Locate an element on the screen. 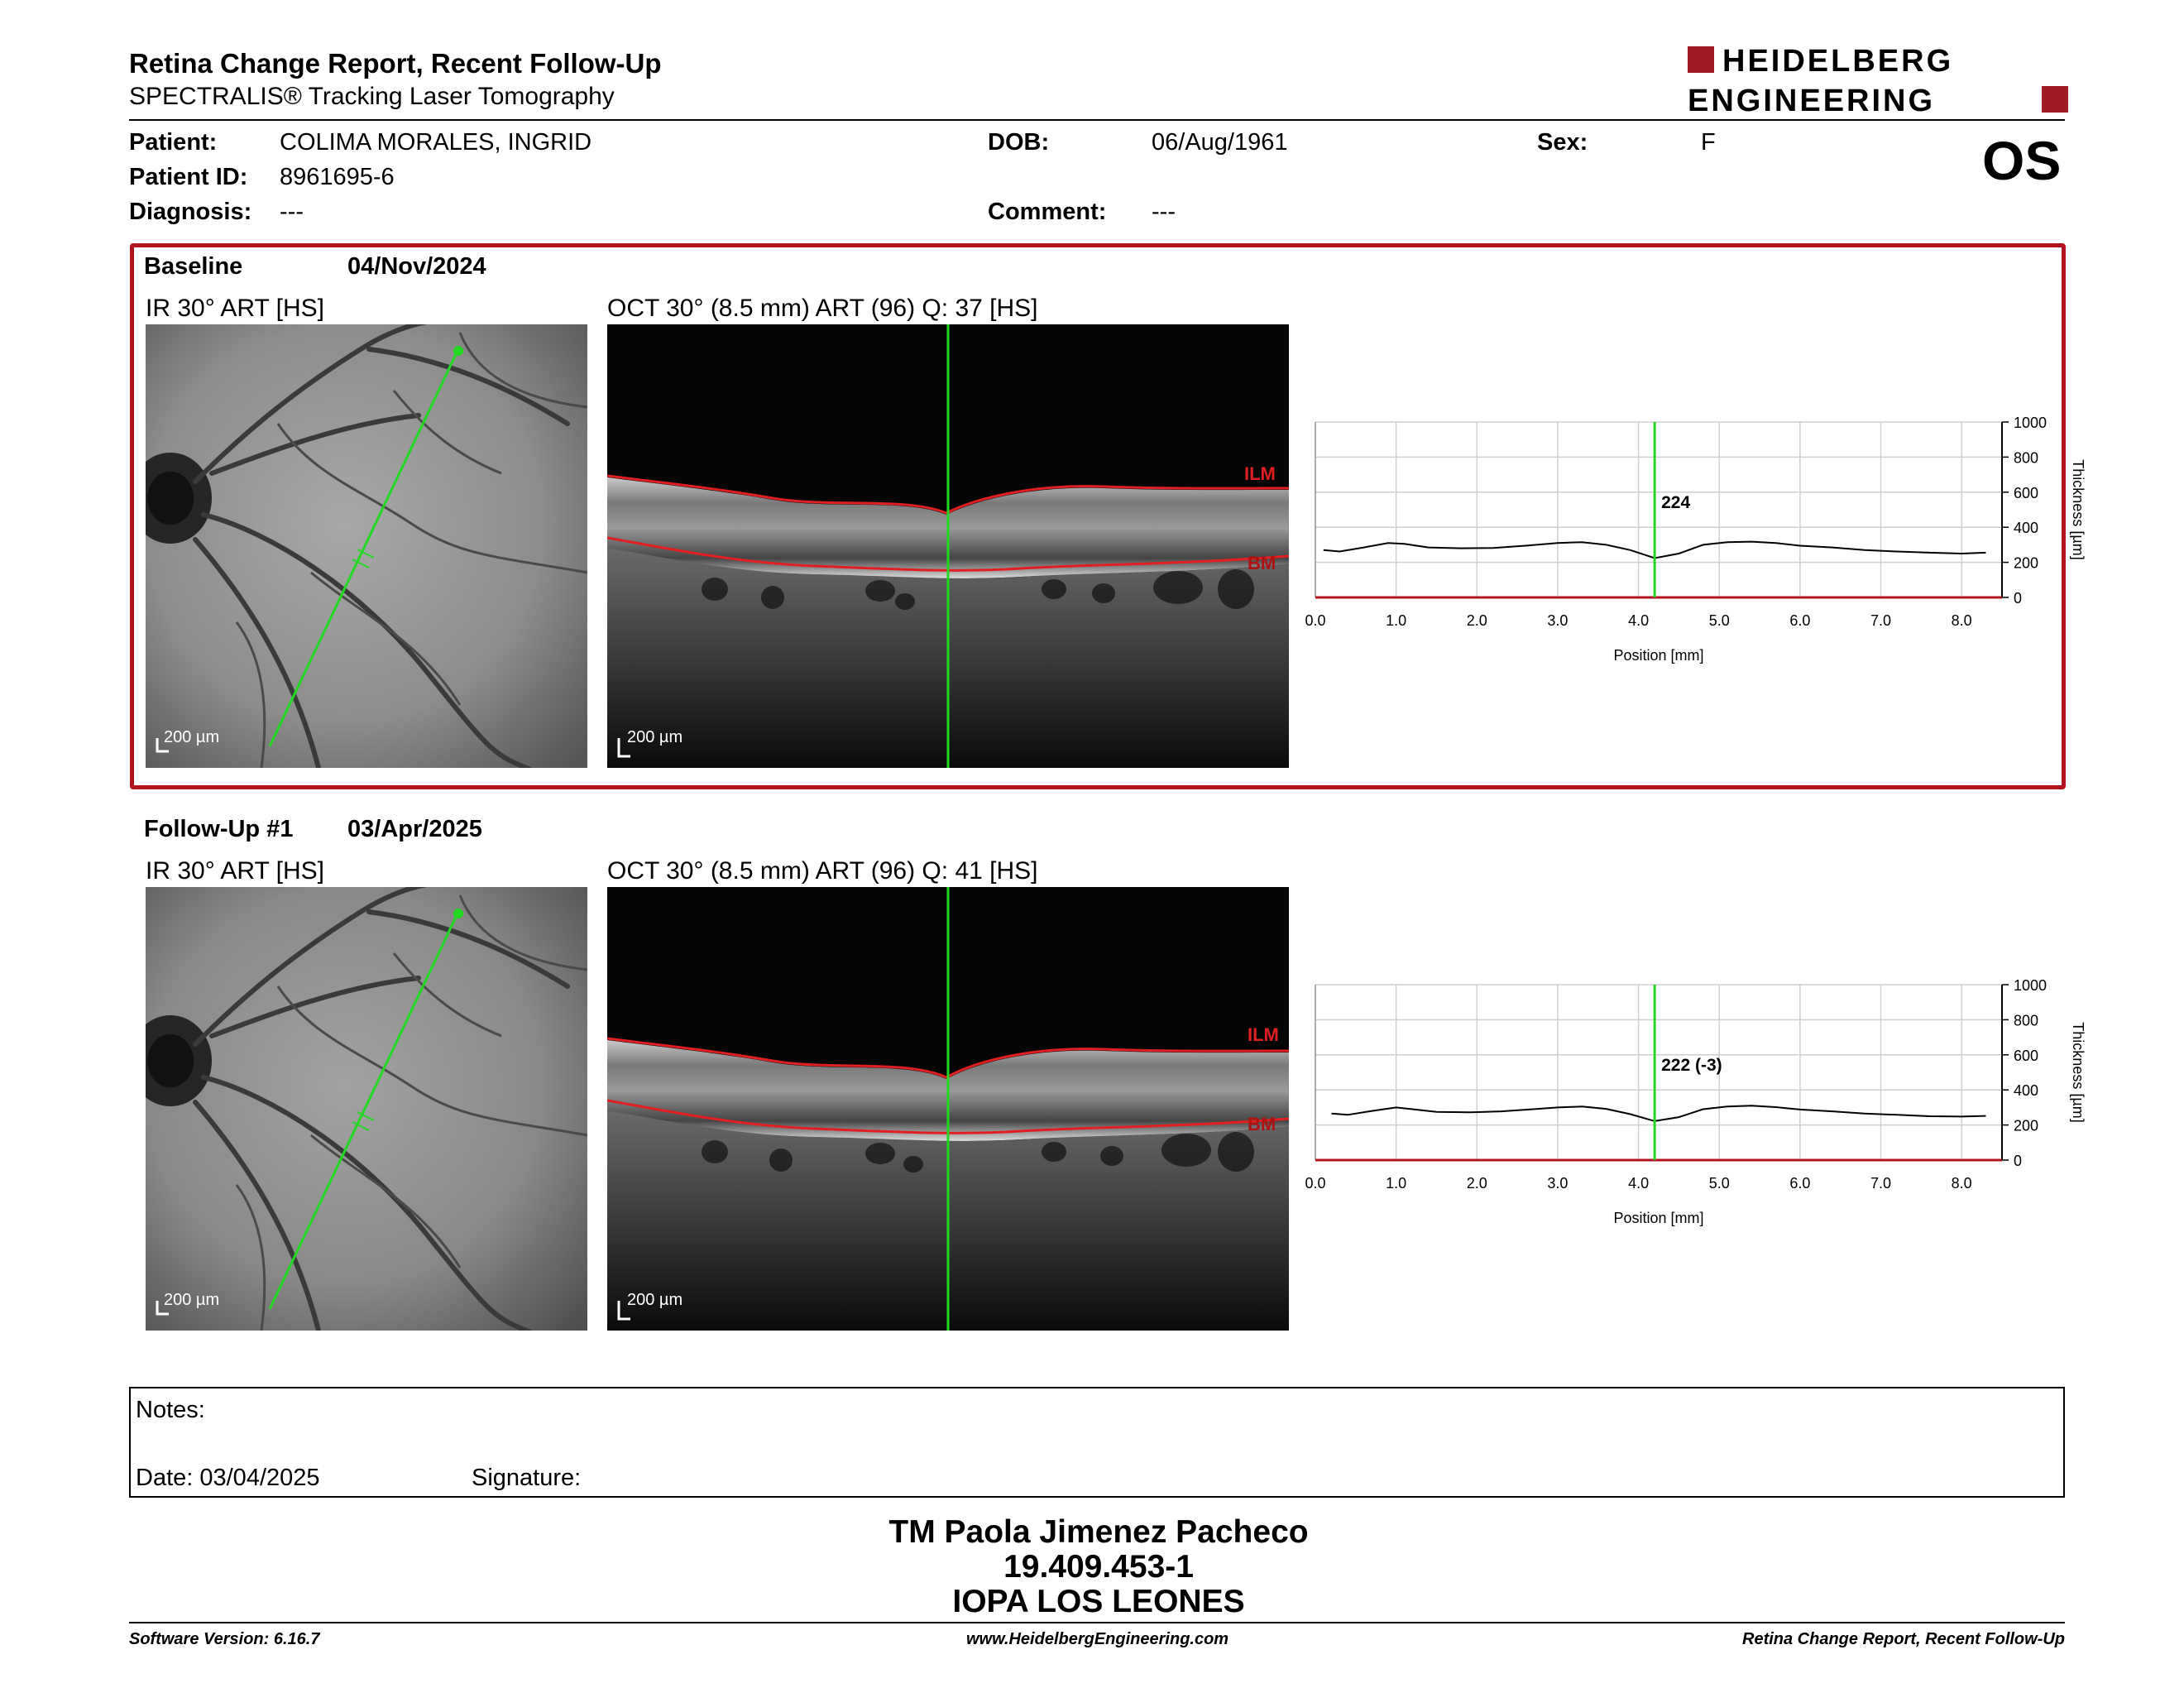 The width and height of the screenshot is (2184, 1688). baseline-oct-scalebar: 200 µm is located at coordinates (655, 737).